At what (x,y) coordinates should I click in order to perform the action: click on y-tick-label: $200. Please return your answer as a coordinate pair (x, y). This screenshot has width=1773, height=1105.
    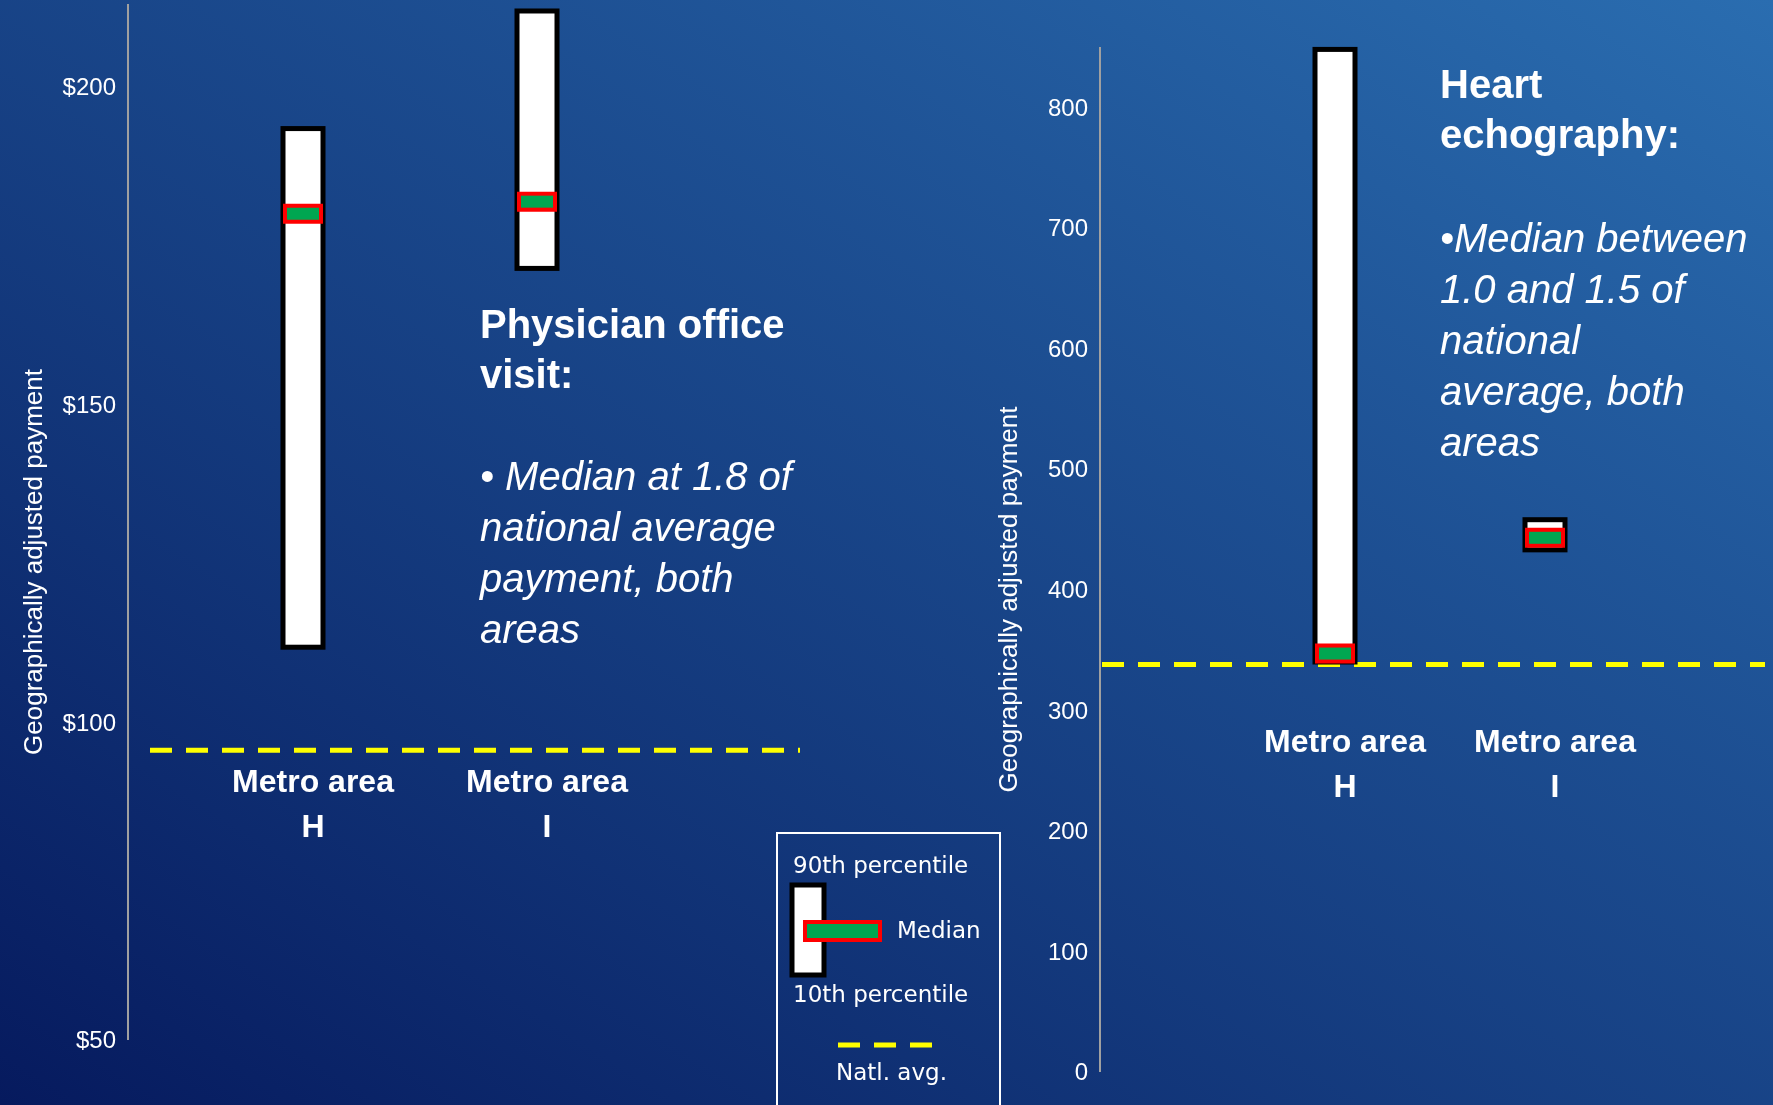
    Looking at the image, I should click on (89, 87).